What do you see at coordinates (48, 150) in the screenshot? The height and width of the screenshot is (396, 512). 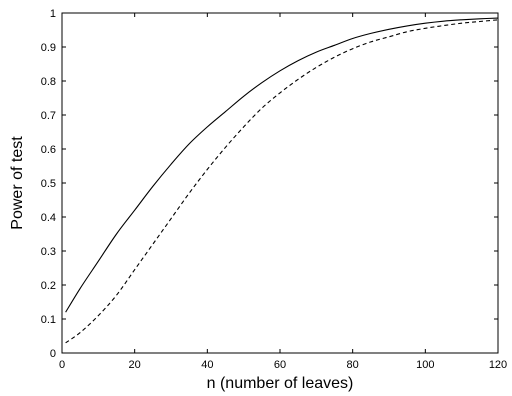 I see `y-tick-label: 0.6` at bounding box center [48, 150].